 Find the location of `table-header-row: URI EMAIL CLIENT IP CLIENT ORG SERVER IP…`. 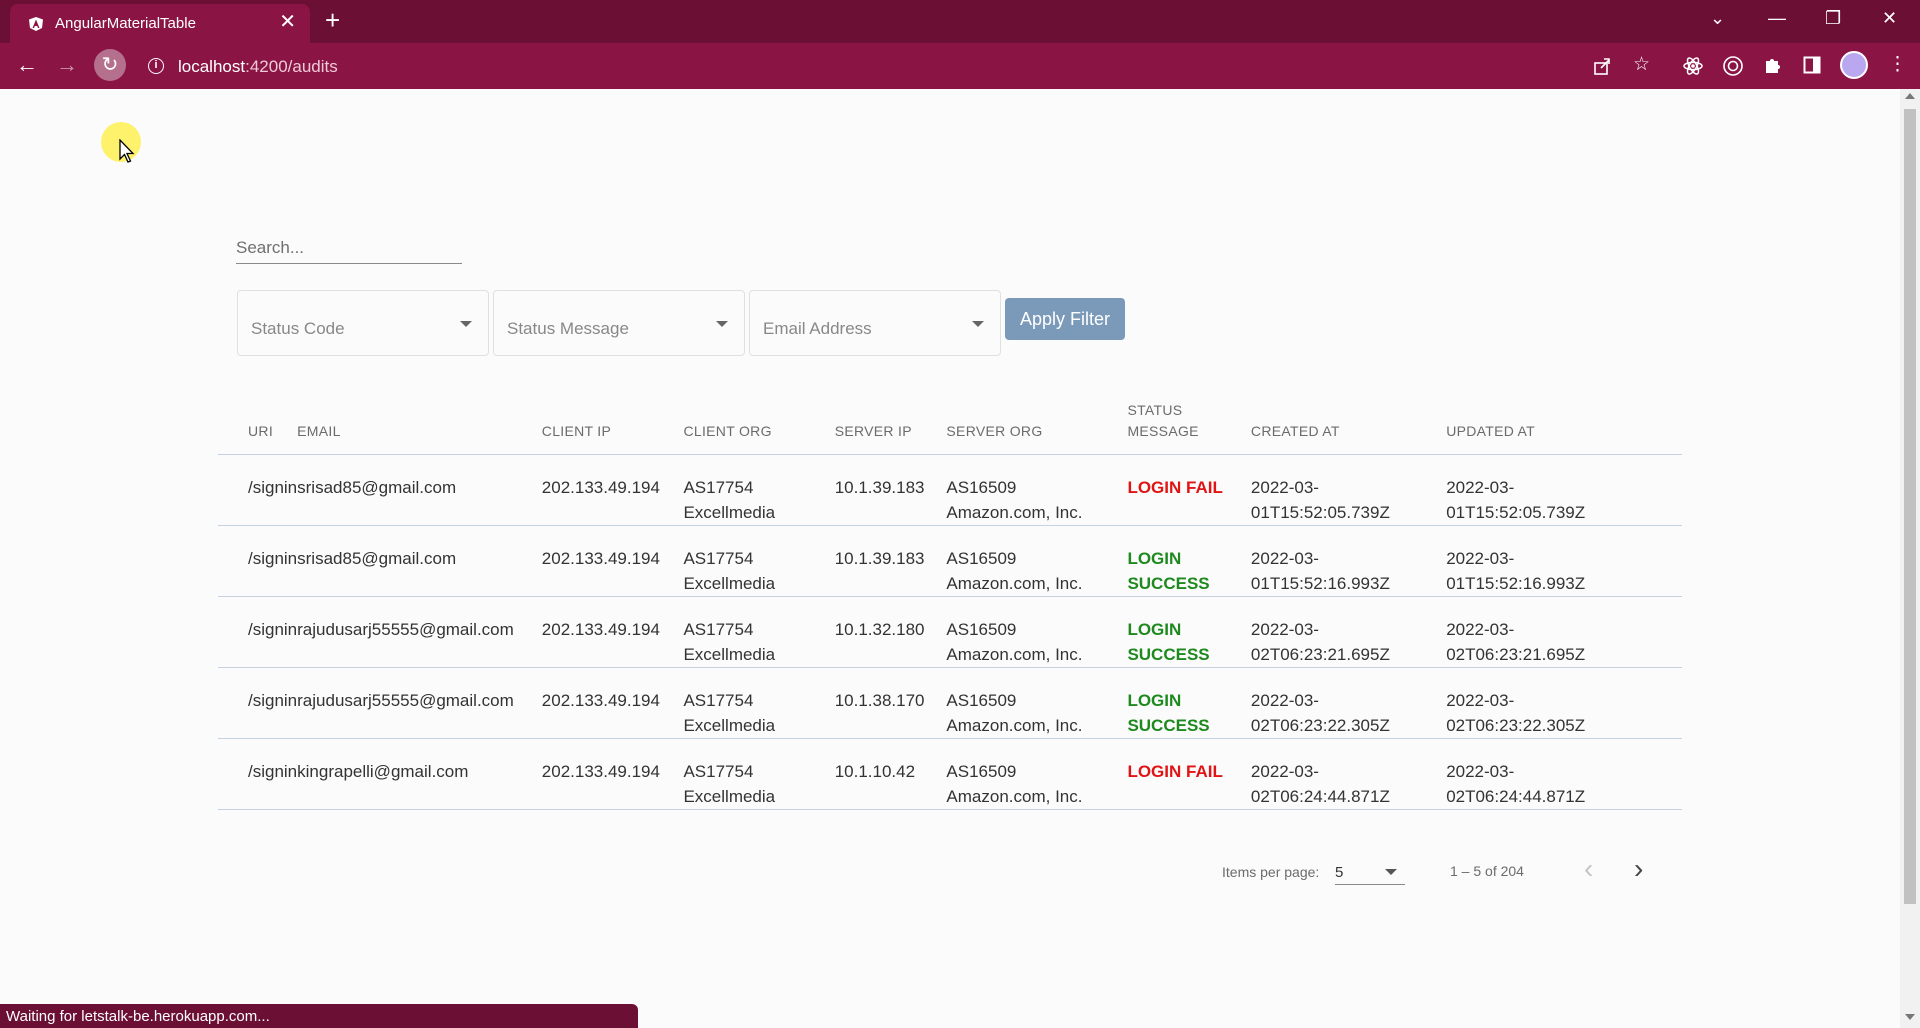

table-header-row: URI EMAIL CLIENT IP CLIENT ORG SERVER IP… is located at coordinates (950, 425).